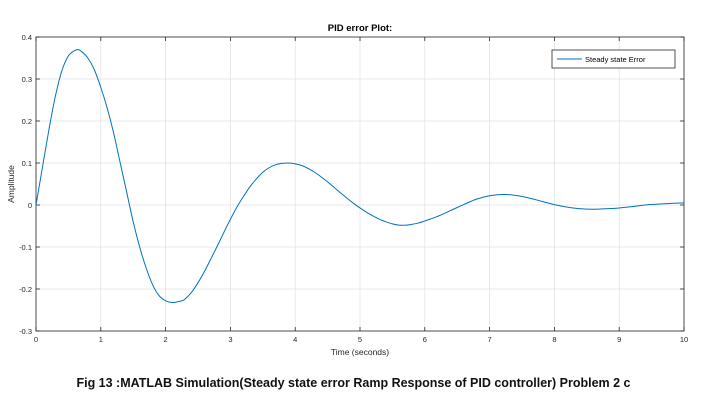  I want to click on x-tick-label: 6, so click(425, 339).